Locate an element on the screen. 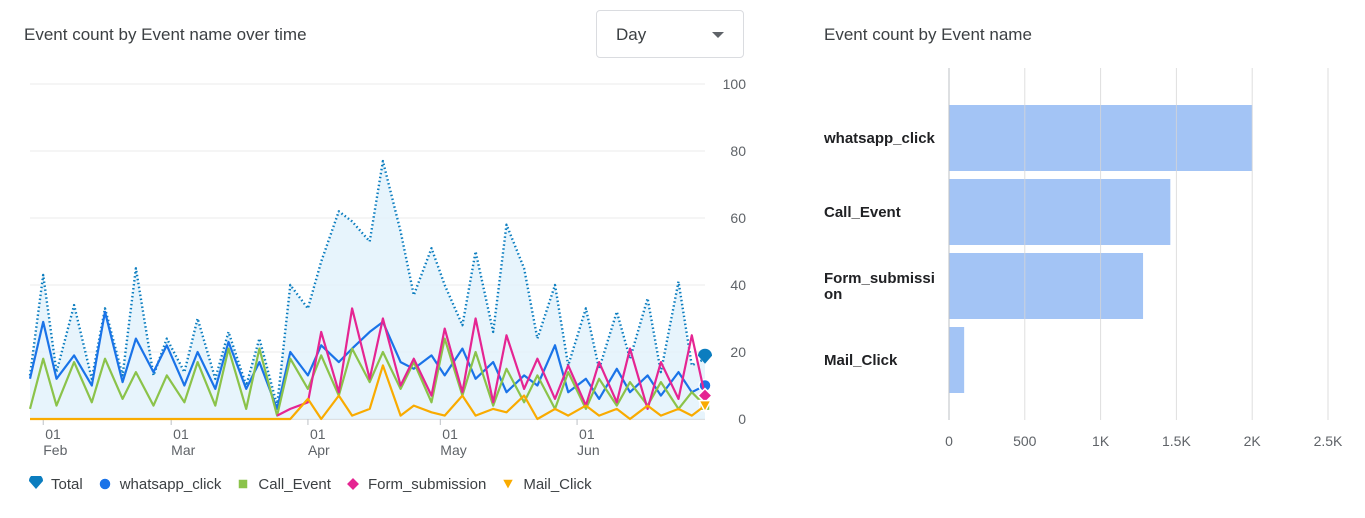 The width and height of the screenshot is (1365, 518). y-tick-label: 80 is located at coordinates (738, 151).